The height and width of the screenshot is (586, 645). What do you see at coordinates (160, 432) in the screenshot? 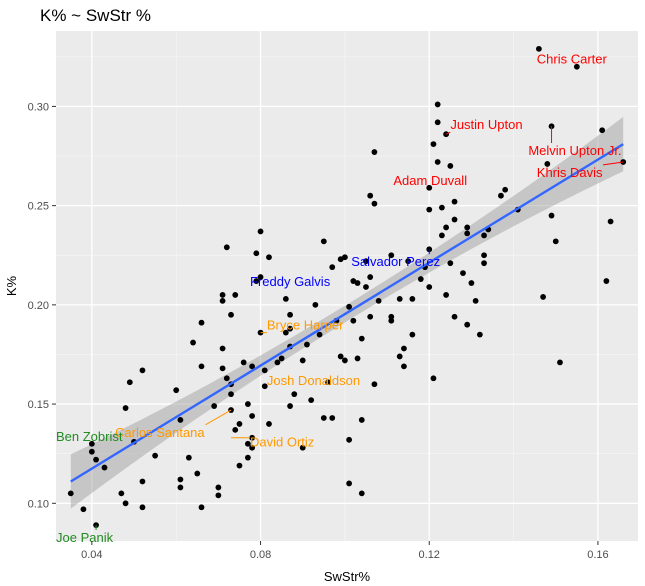
I see `annotation-label: Carlos Santana` at bounding box center [160, 432].